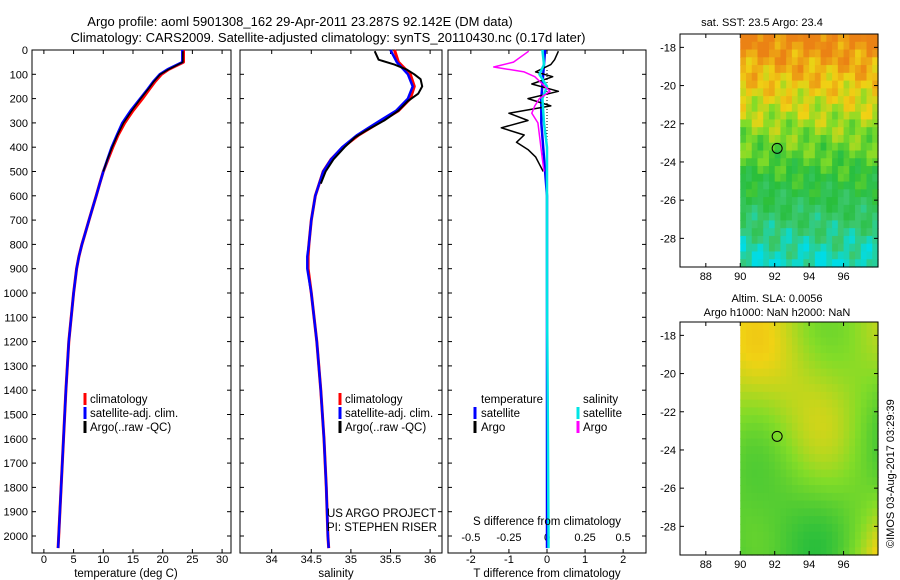 The width and height of the screenshot is (900, 580). I want to click on legend-label-t-argo: Argo, so click(493, 428).